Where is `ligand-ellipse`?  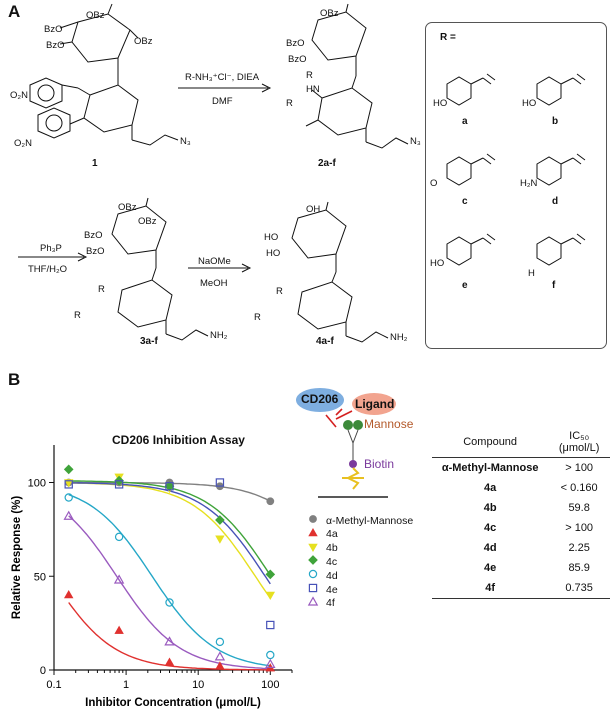 ligand-ellipse is located at coordinates (374, 404).